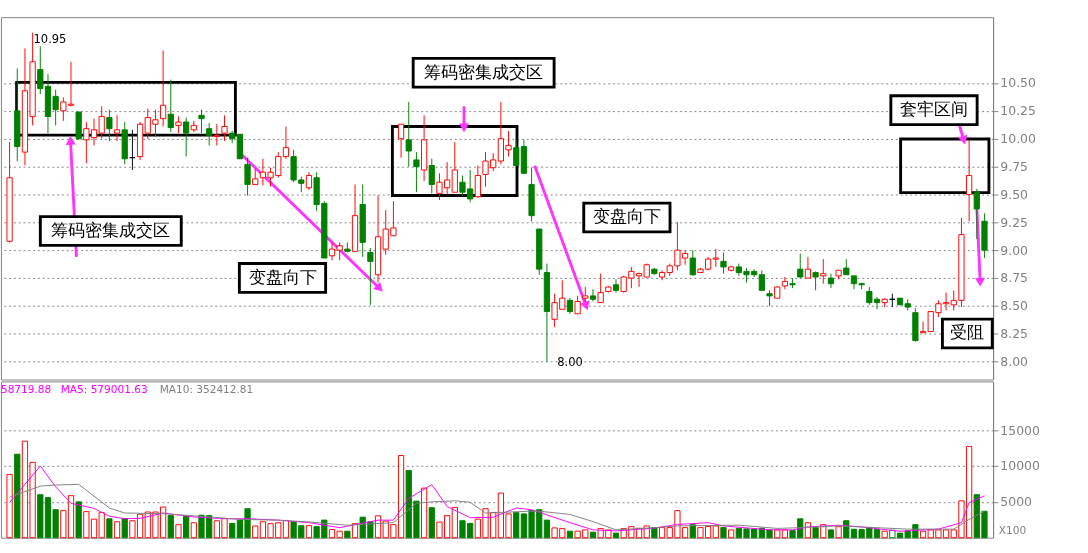  I want to click on y-tick-label: 10.25, so click(1018, 111).